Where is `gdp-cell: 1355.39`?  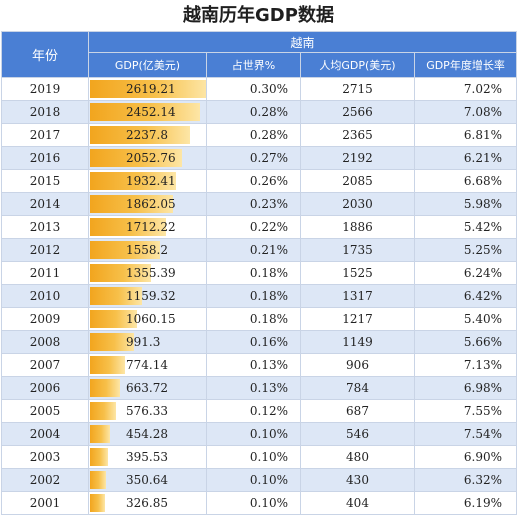
gdp-cell: 1355.39 is located at coordinates (147, 273).